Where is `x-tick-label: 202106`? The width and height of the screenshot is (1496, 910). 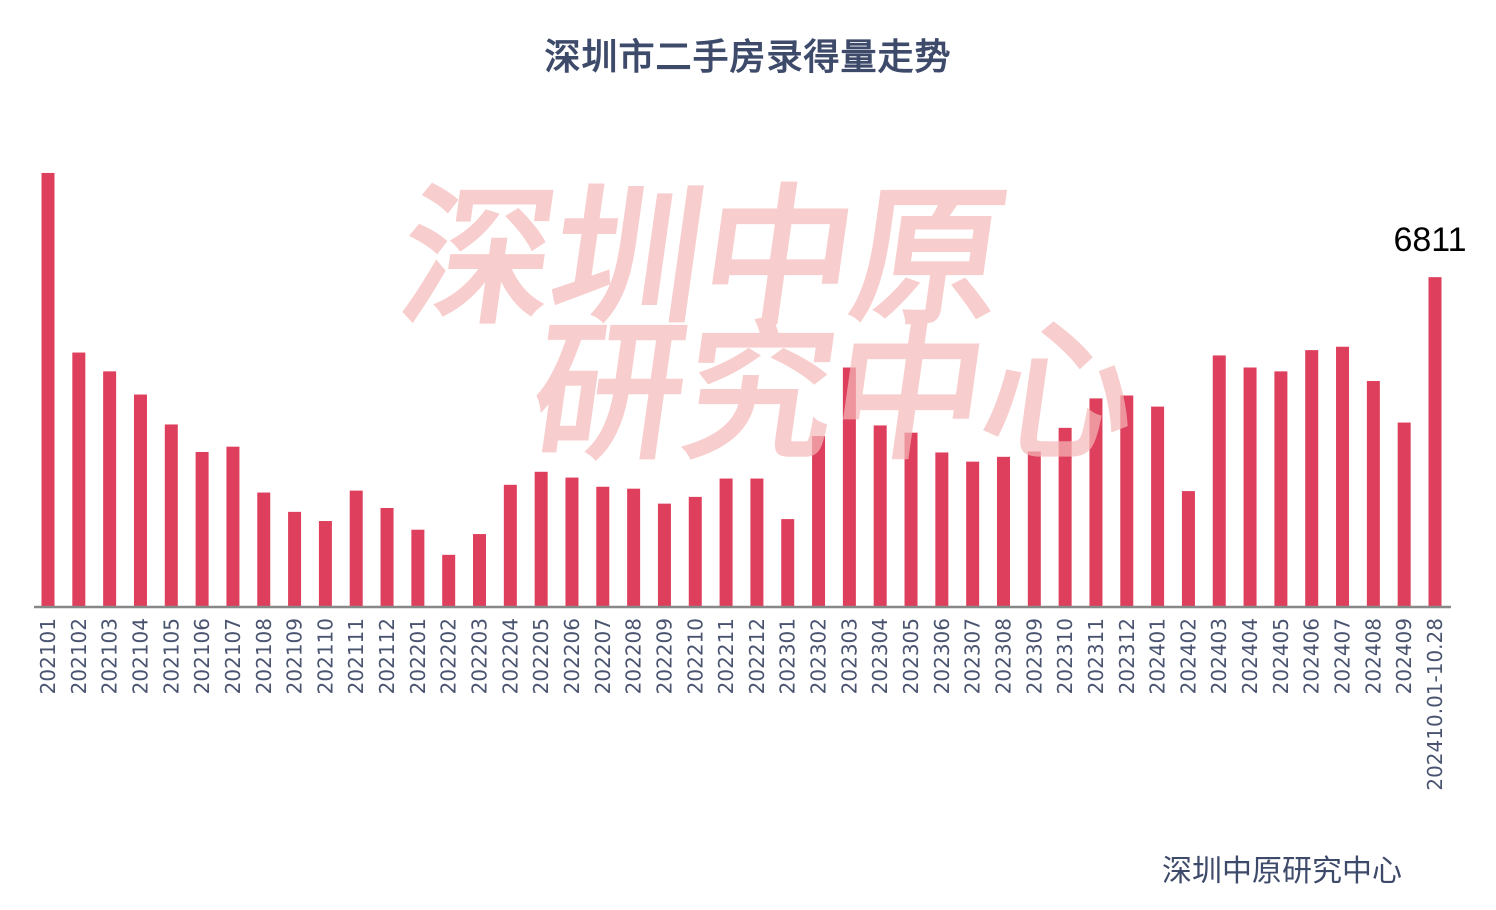 x-tick-label: 202106 is located at coordinates (202, 656).